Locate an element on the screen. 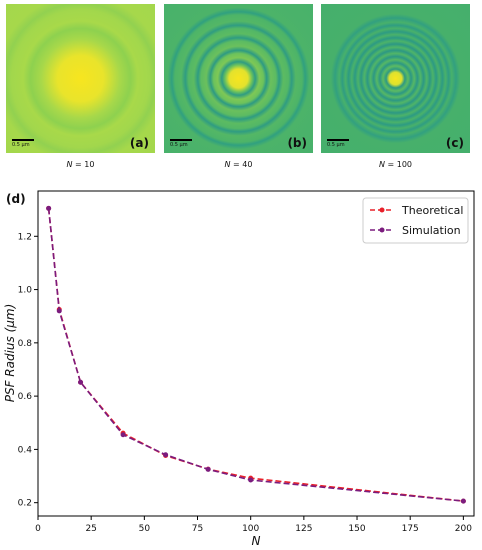 This screenshot has height=550, width=482. x-tick-label: 25 is located at coordinates (90, 529).